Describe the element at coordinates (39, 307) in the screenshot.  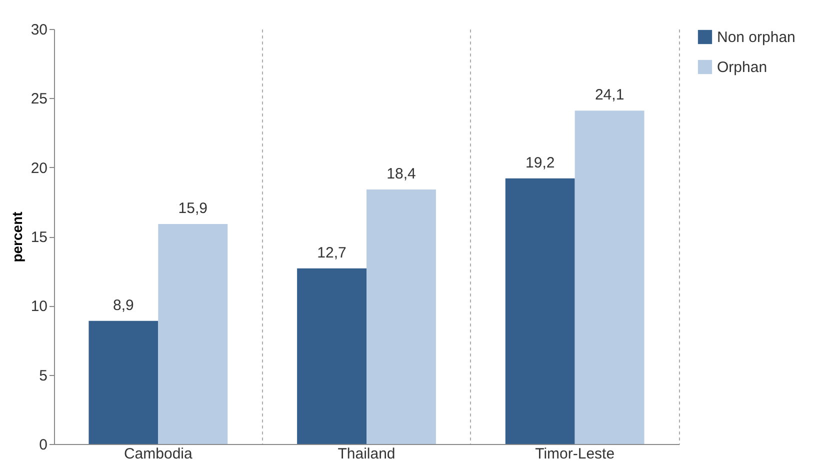
I see `y-tick-label: 10` at that location.